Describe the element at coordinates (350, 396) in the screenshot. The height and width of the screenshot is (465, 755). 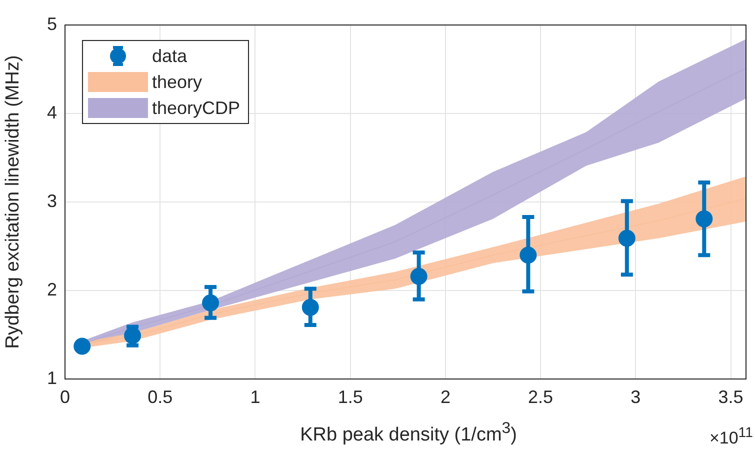
I see `x-tick-label: 1.5` at that location.